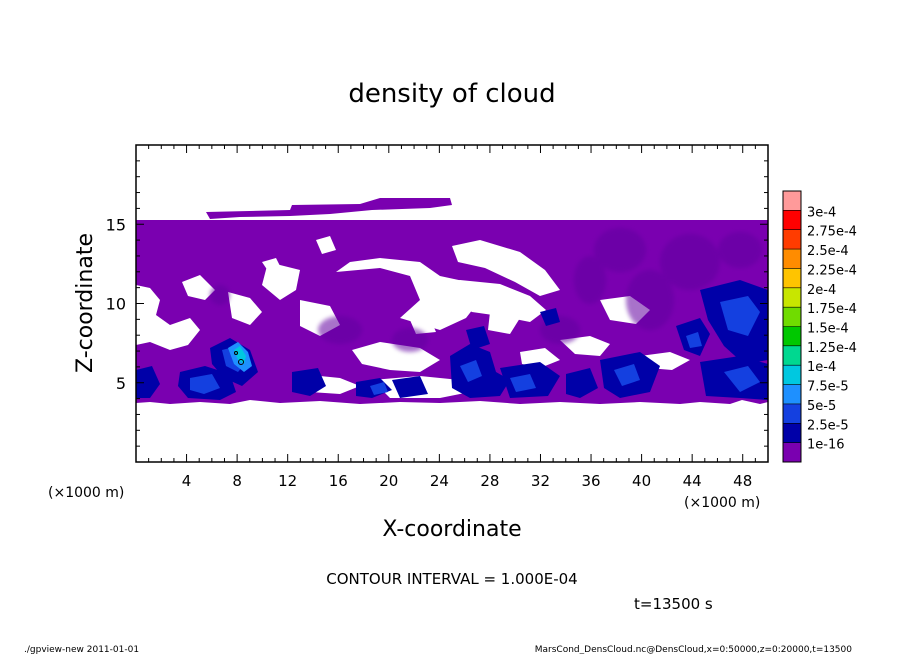  What do you see at coordinates (116, 224) in the screenshot?
I see `y-tick-label: 15` at bounding box center [116, 224].